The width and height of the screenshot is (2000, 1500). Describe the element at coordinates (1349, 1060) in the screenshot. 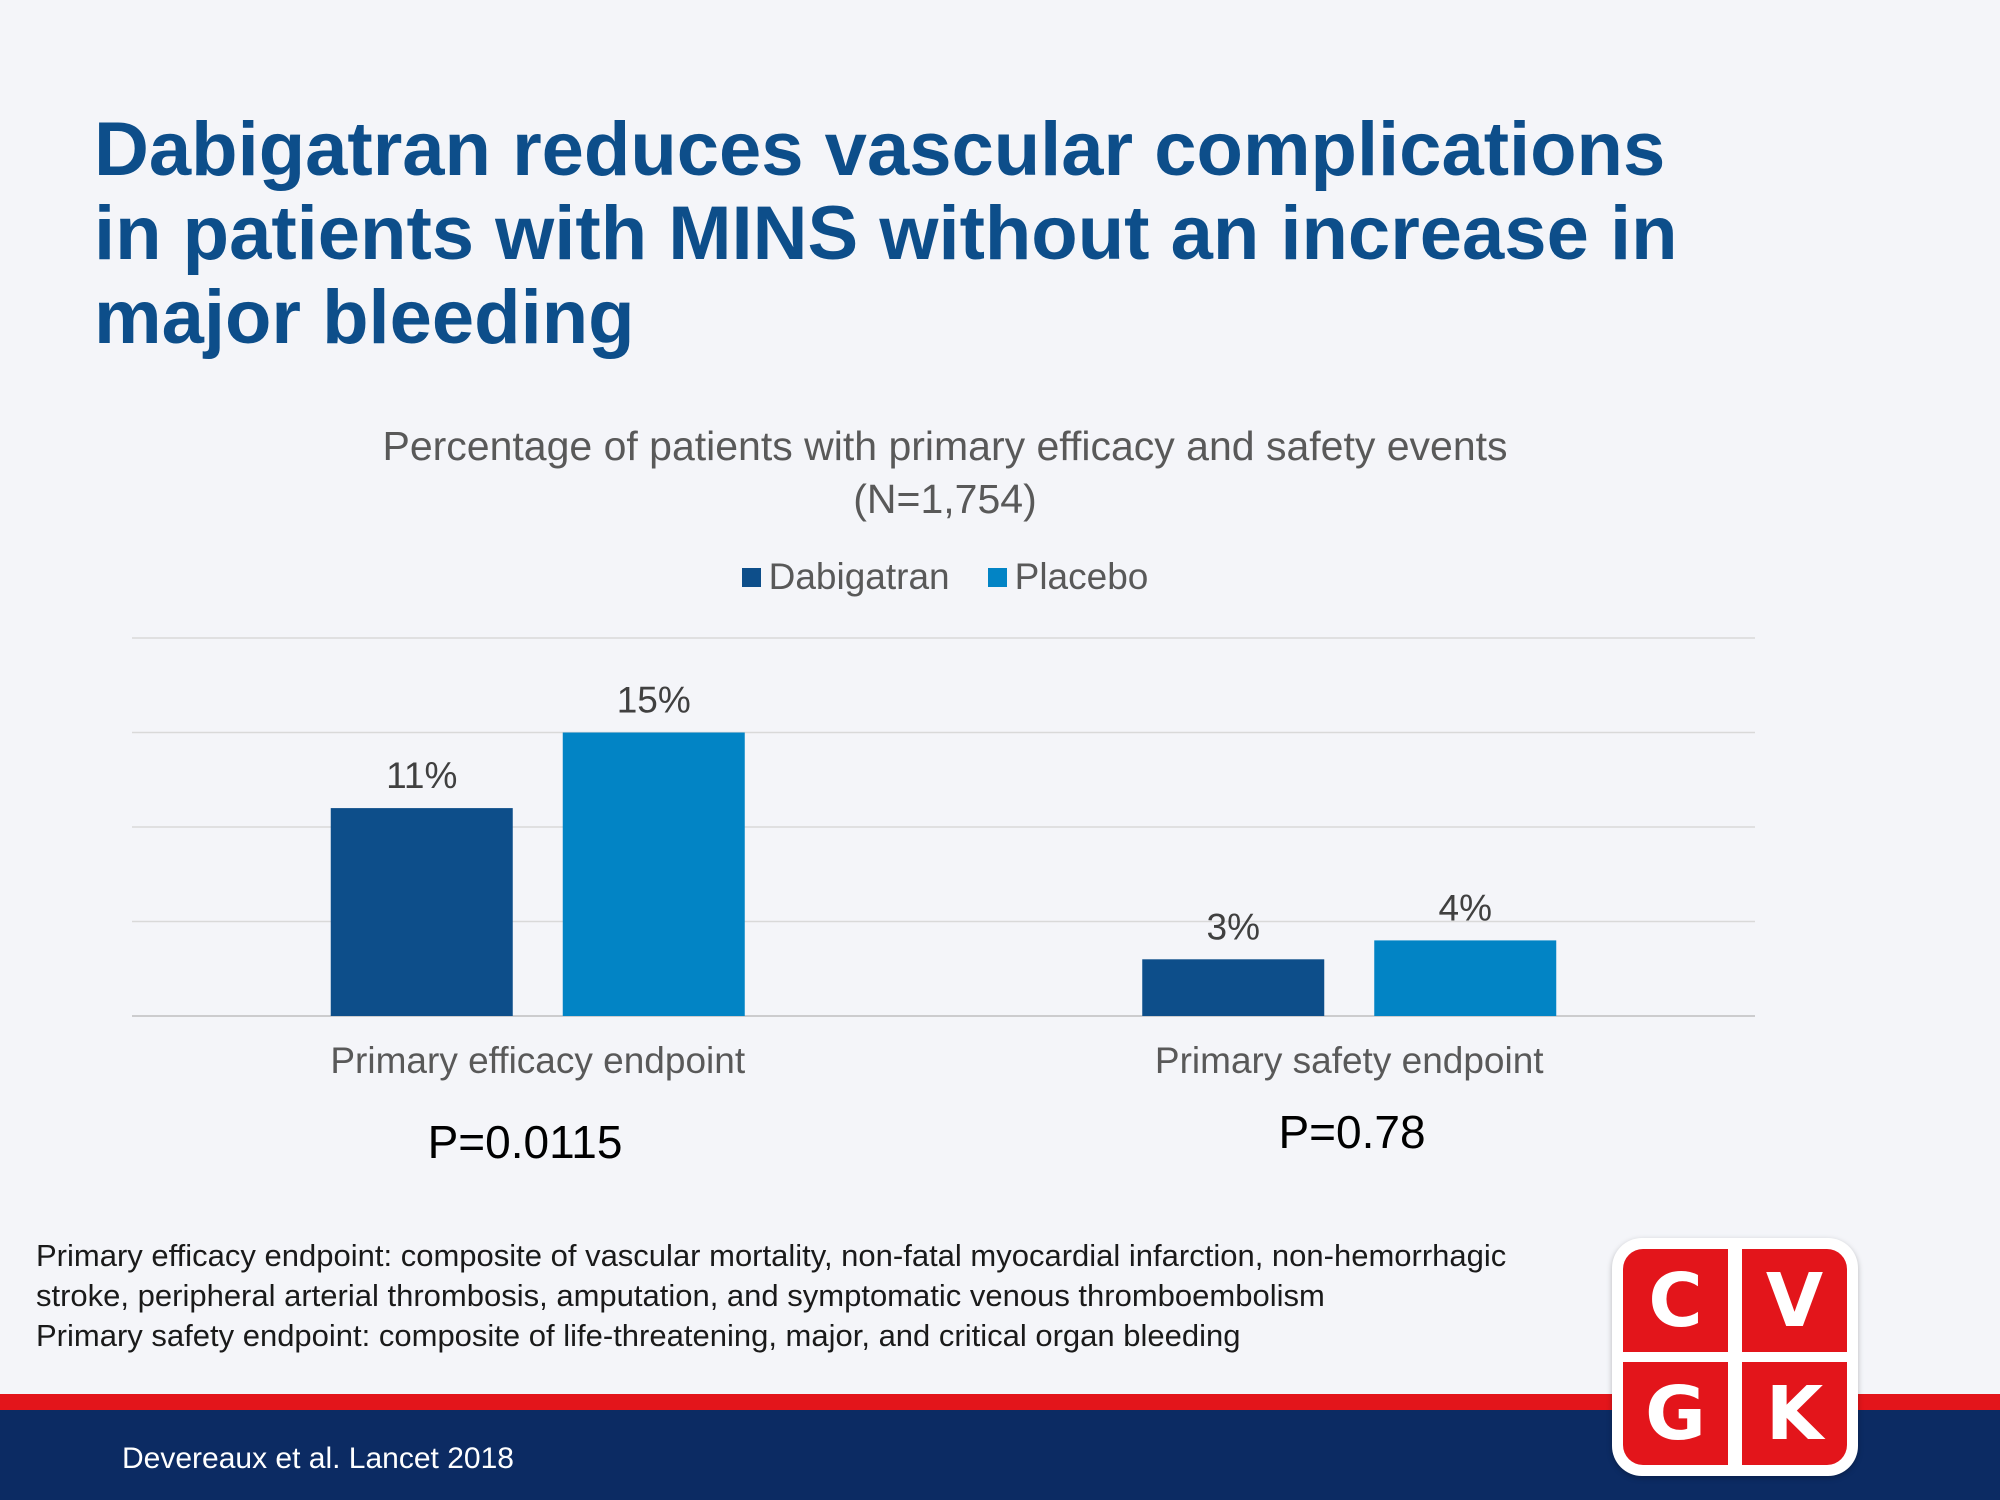

I see `category-label: Primary safety endpoint` at that location.